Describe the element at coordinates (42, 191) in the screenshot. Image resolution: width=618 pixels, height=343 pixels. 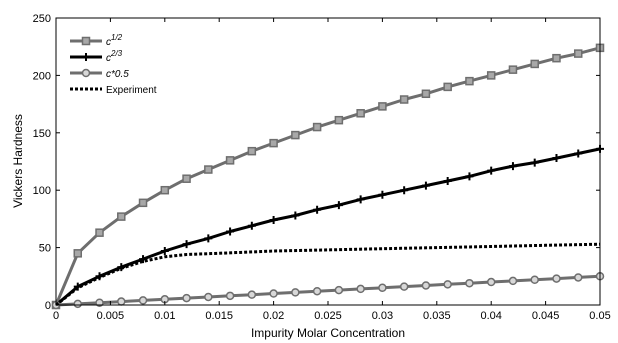
I see `y-tick-label: 100` at that location.